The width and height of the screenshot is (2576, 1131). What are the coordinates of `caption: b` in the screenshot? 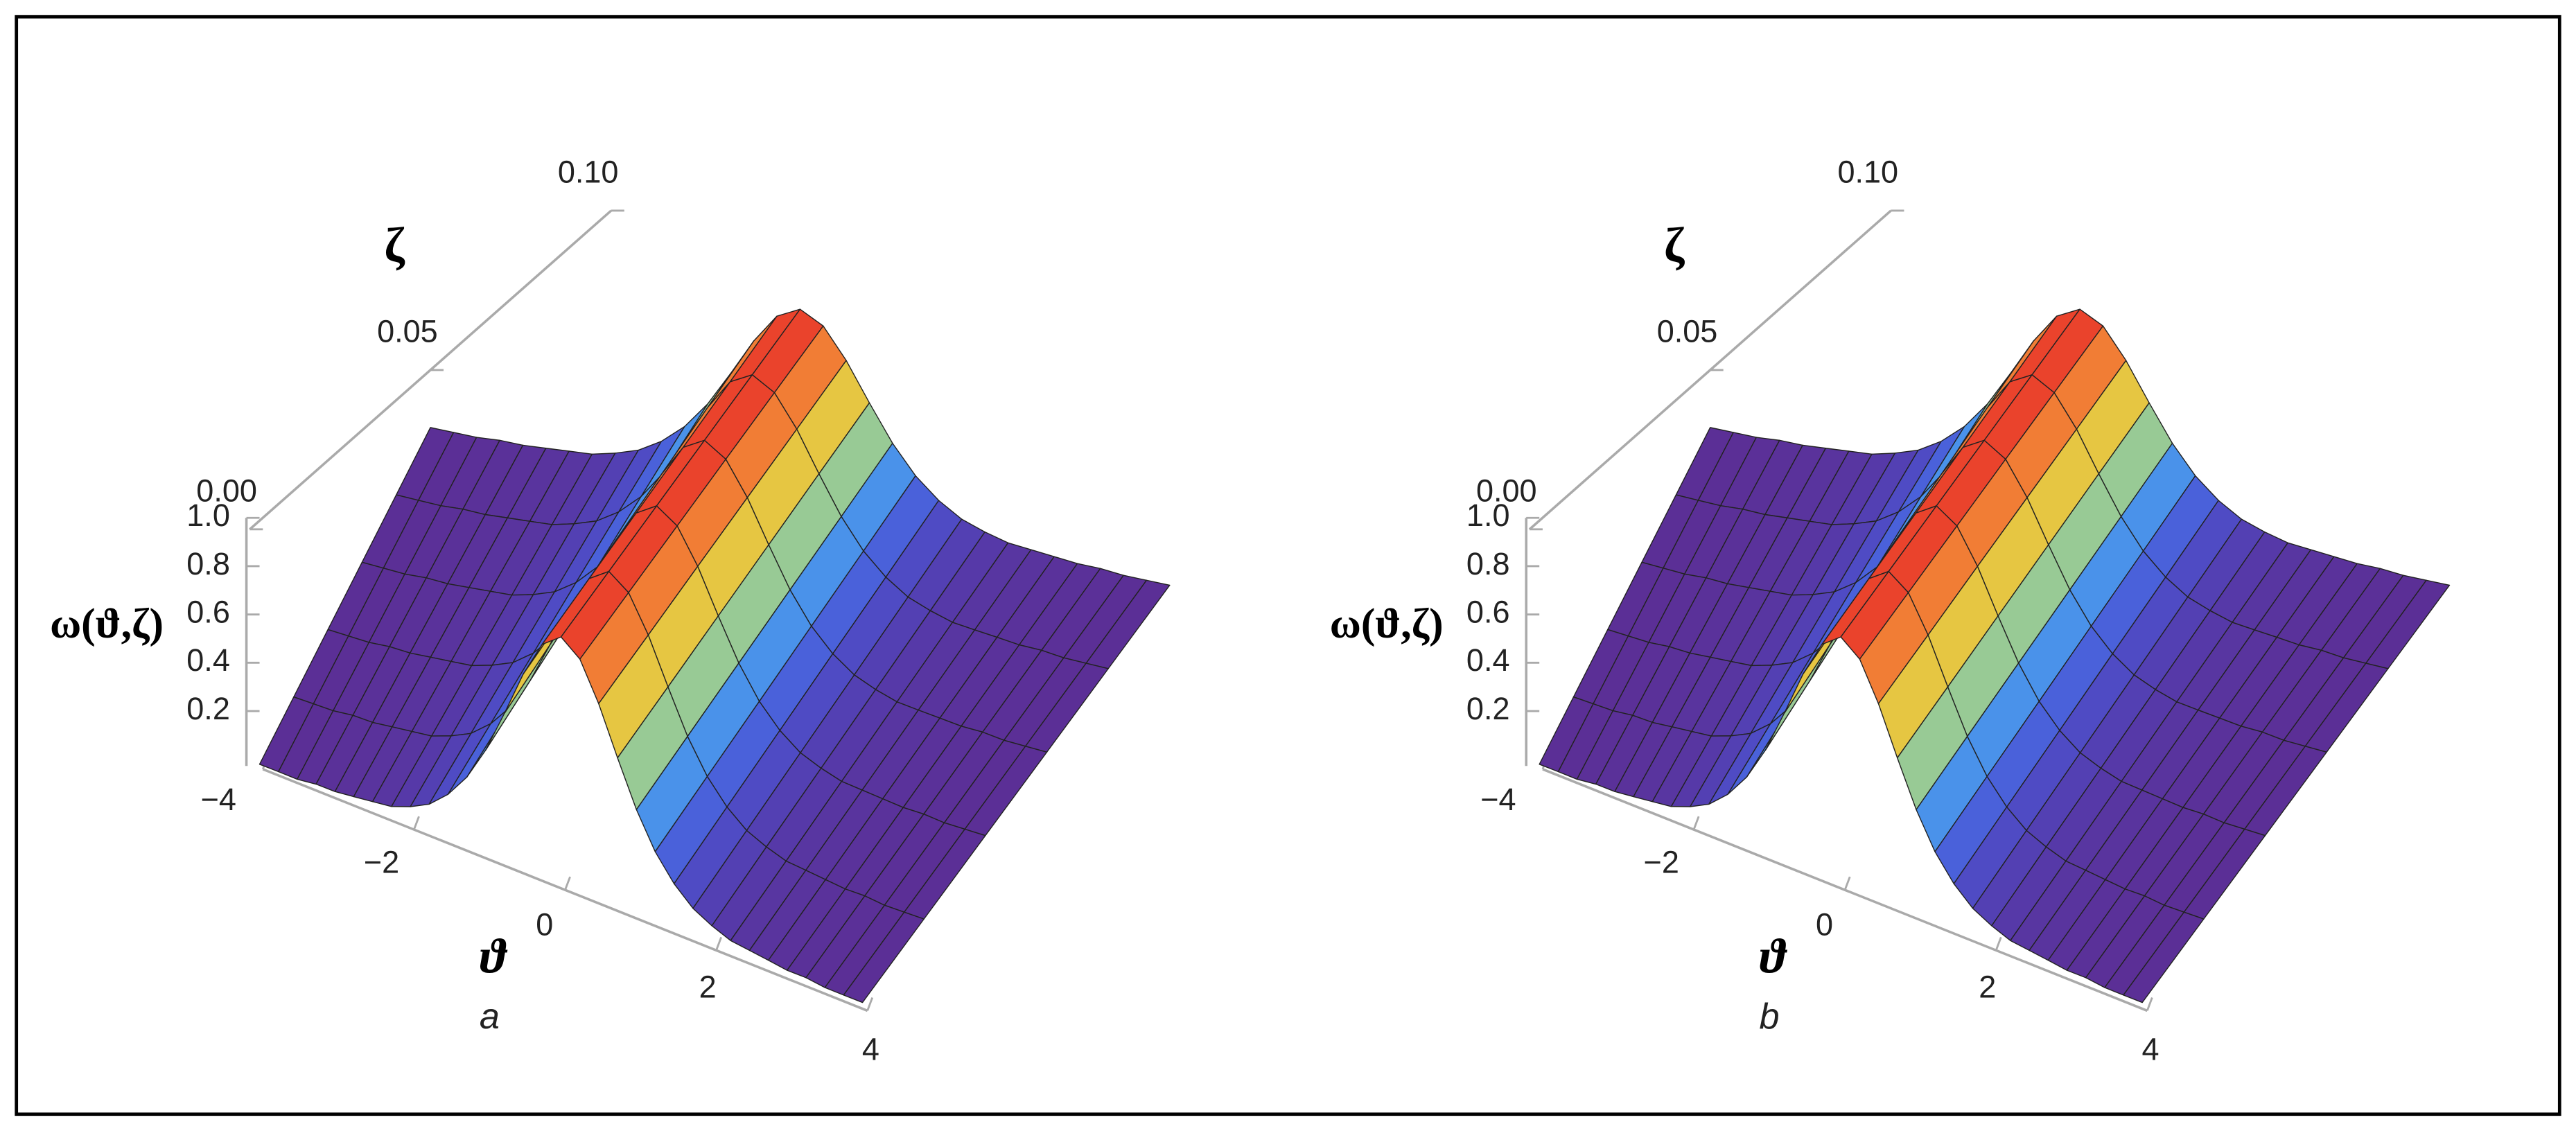 It's located at (1770, 1017).